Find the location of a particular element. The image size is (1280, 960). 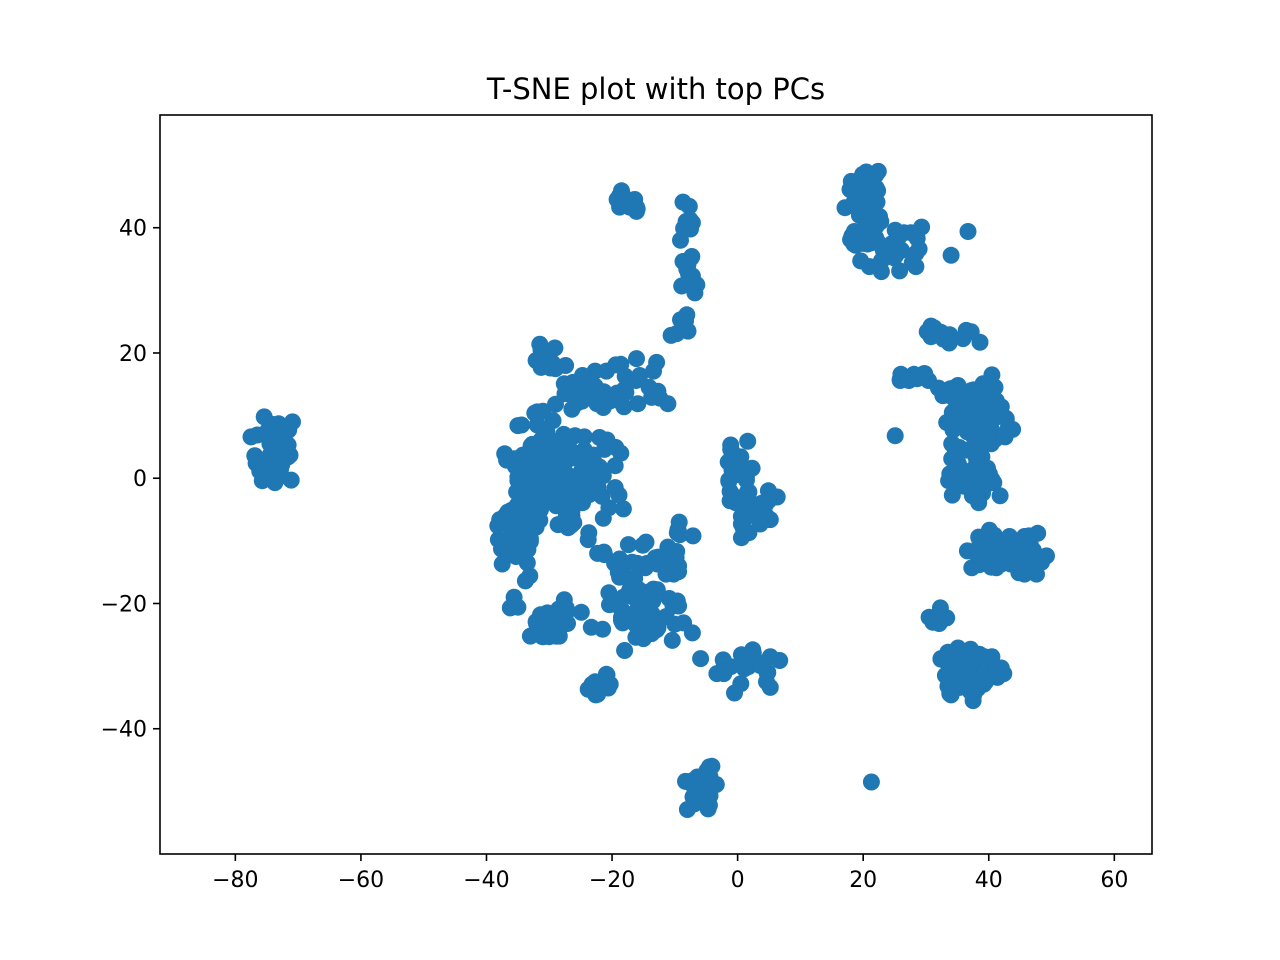

x-tick-label: −60 is located at coordinates (361, 880).